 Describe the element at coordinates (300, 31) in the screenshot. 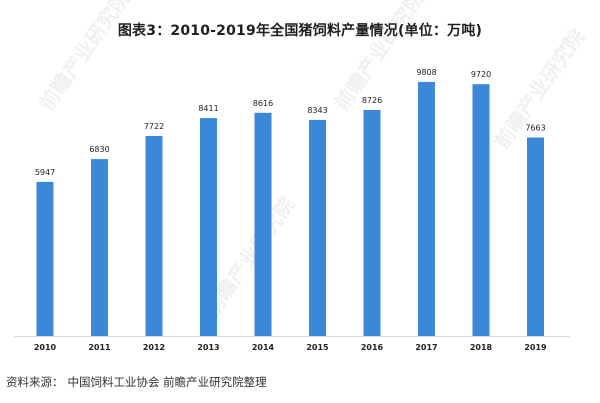

I see `chart-title: 图表3：2010-2019年全国猪饲料产量情况(单位：万吨)` at that location.